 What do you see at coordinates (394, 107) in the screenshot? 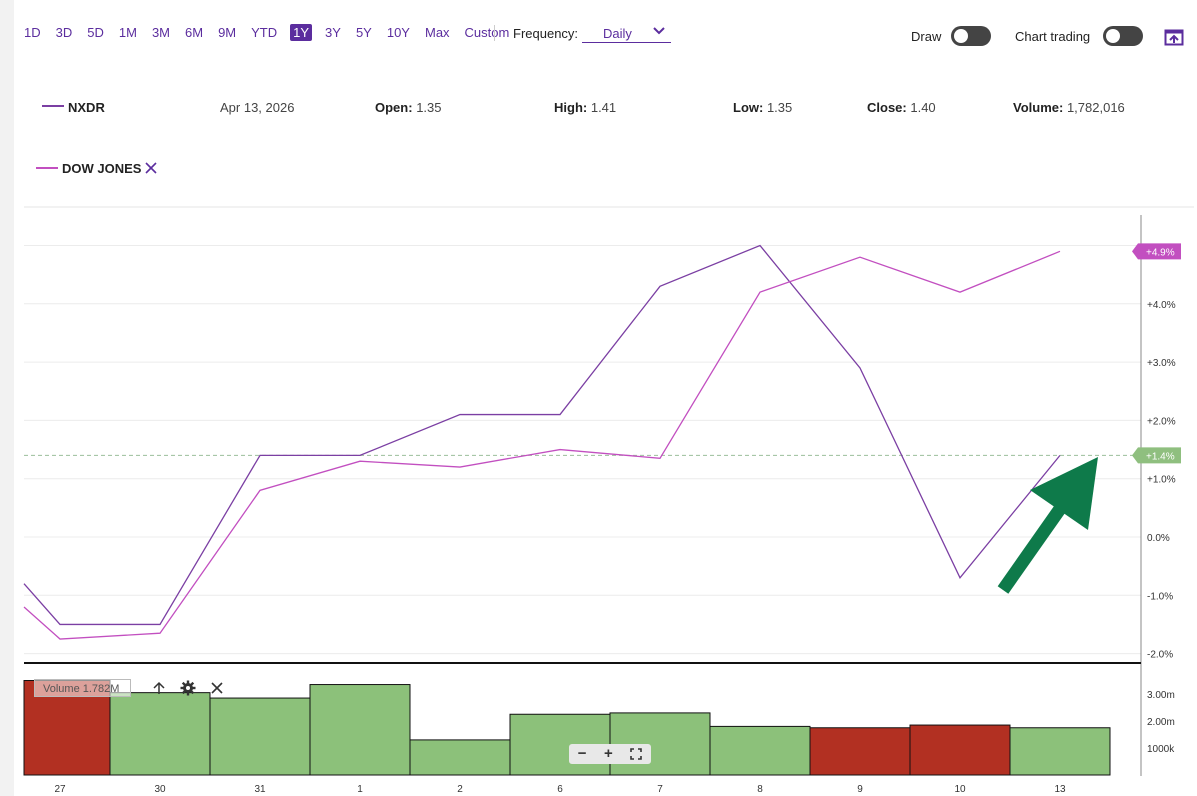
I see `open-label: Open:` at bounding box center [394, 107].